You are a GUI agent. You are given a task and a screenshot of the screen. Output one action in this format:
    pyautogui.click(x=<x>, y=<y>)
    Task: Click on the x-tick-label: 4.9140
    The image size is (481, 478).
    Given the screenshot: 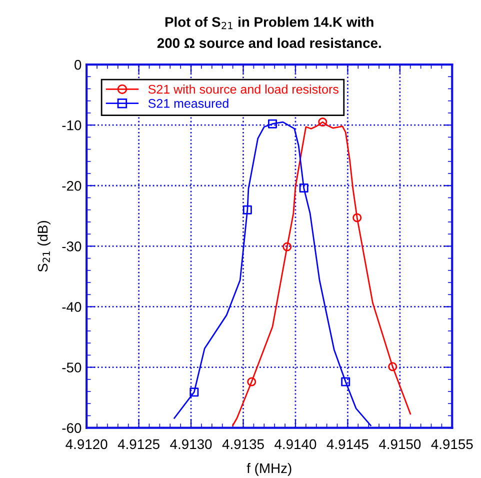 What is the action you would take?
    pyautogui.click(x=295, y=444)
    